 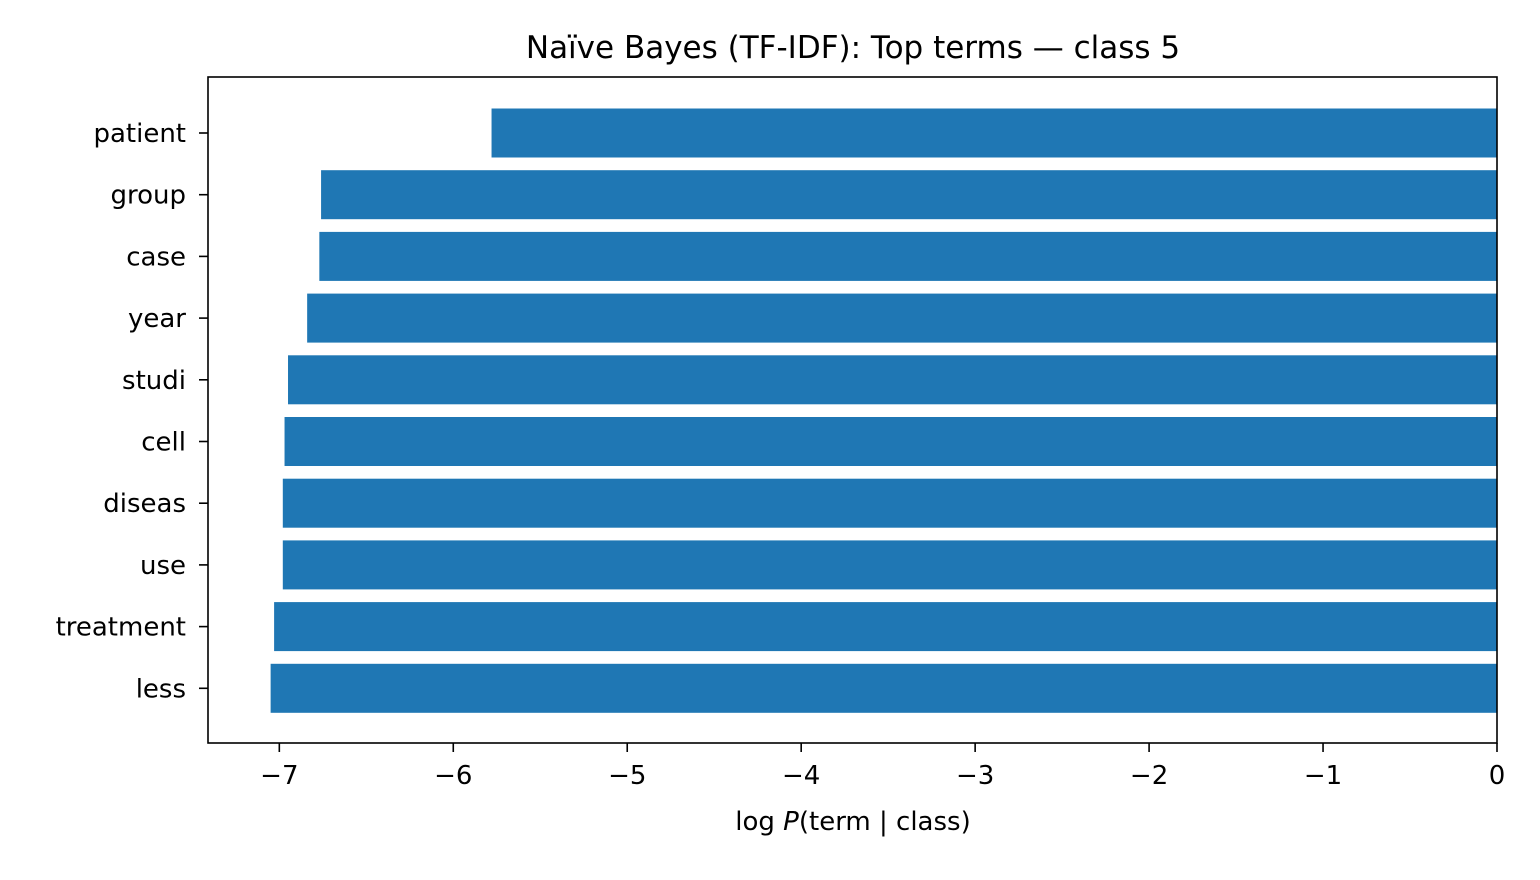 I want to click on bar-less, so click(x=883, y=688).